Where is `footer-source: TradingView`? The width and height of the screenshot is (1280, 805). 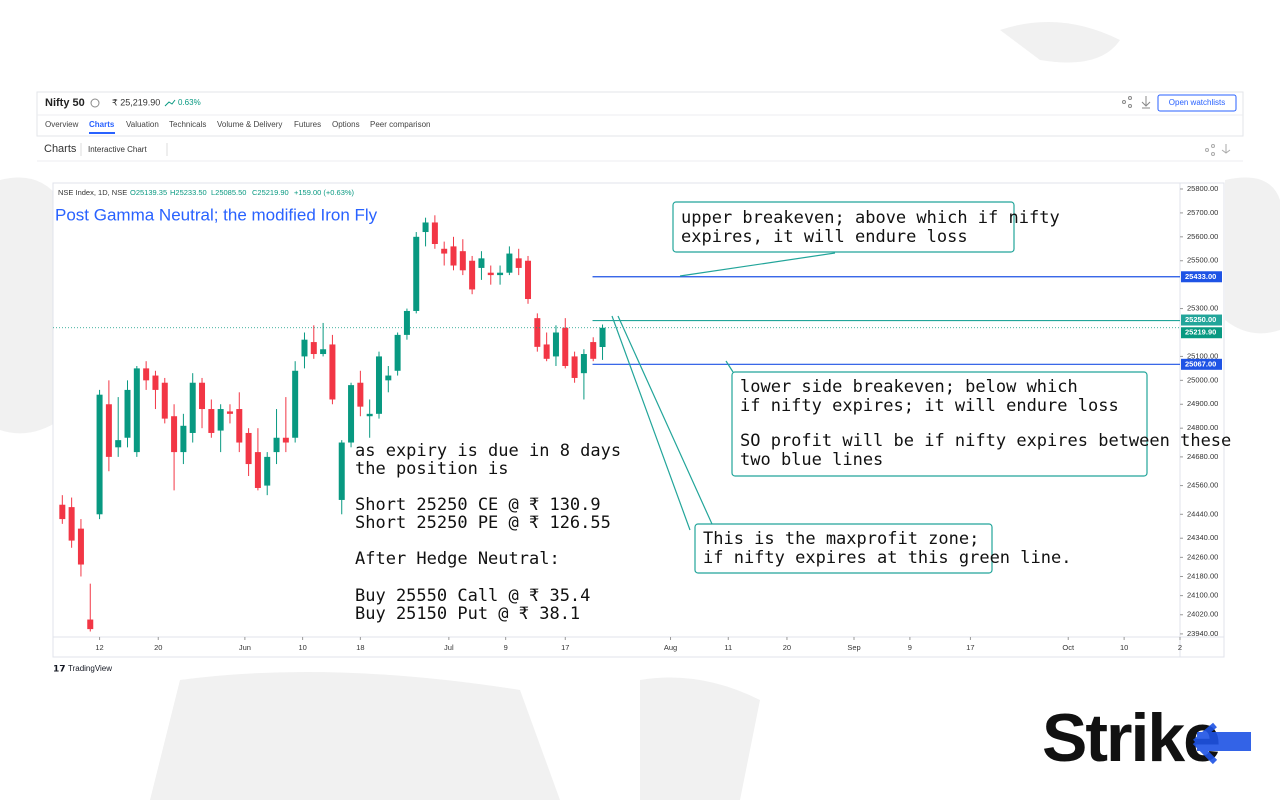 footer-source: TradingView is located at coordinates (90, 668).